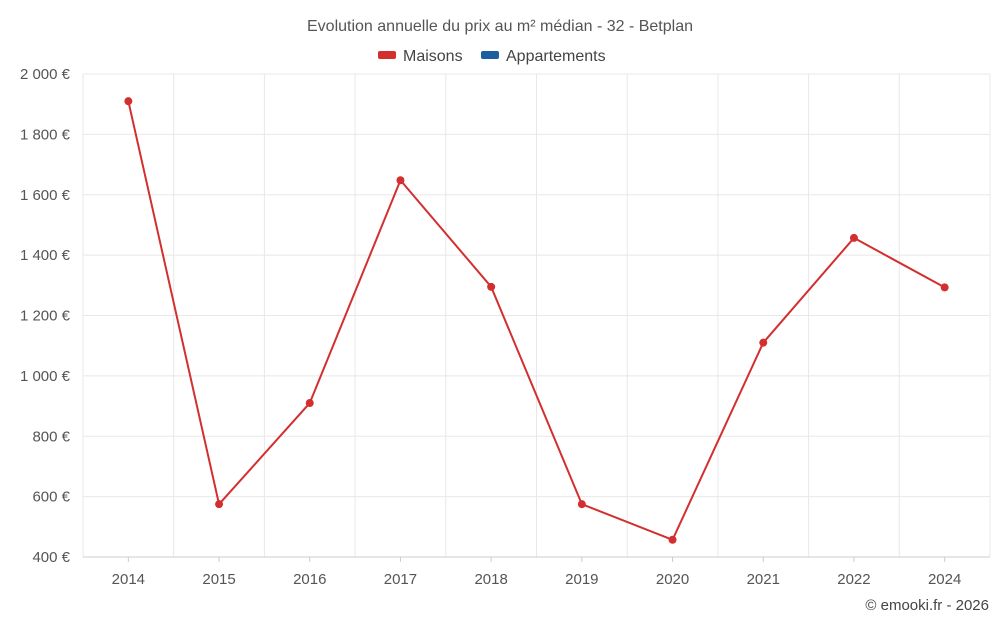 Image resolution: width=1000 pixels, height=625 pixels. I want to click on legend: Maisons Appartements, so click(492, 56).